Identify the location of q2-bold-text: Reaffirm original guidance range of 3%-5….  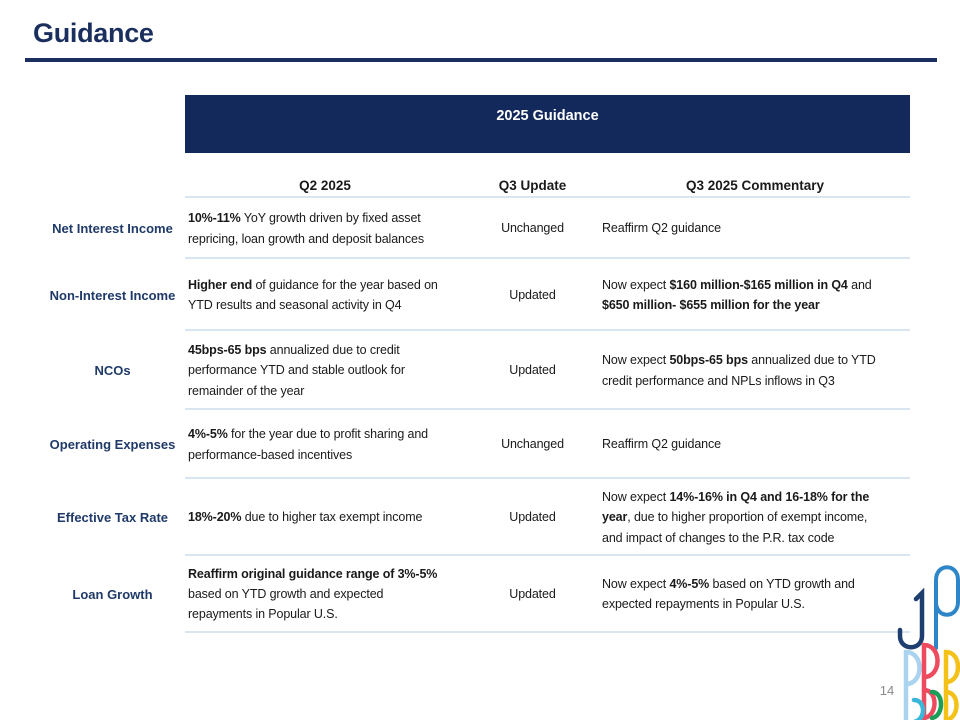
(313, 573).